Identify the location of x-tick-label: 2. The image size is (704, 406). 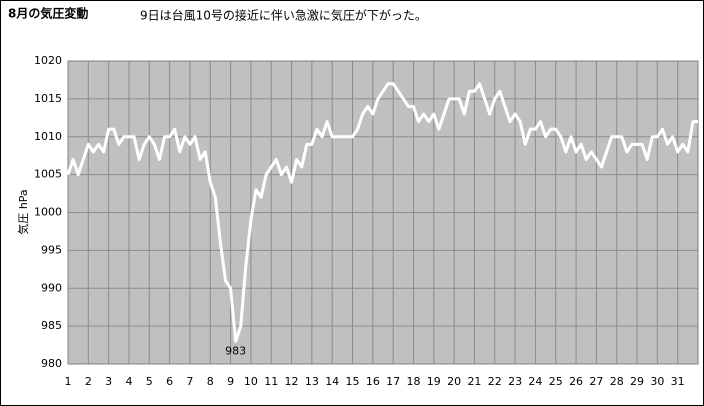
(88, 381).